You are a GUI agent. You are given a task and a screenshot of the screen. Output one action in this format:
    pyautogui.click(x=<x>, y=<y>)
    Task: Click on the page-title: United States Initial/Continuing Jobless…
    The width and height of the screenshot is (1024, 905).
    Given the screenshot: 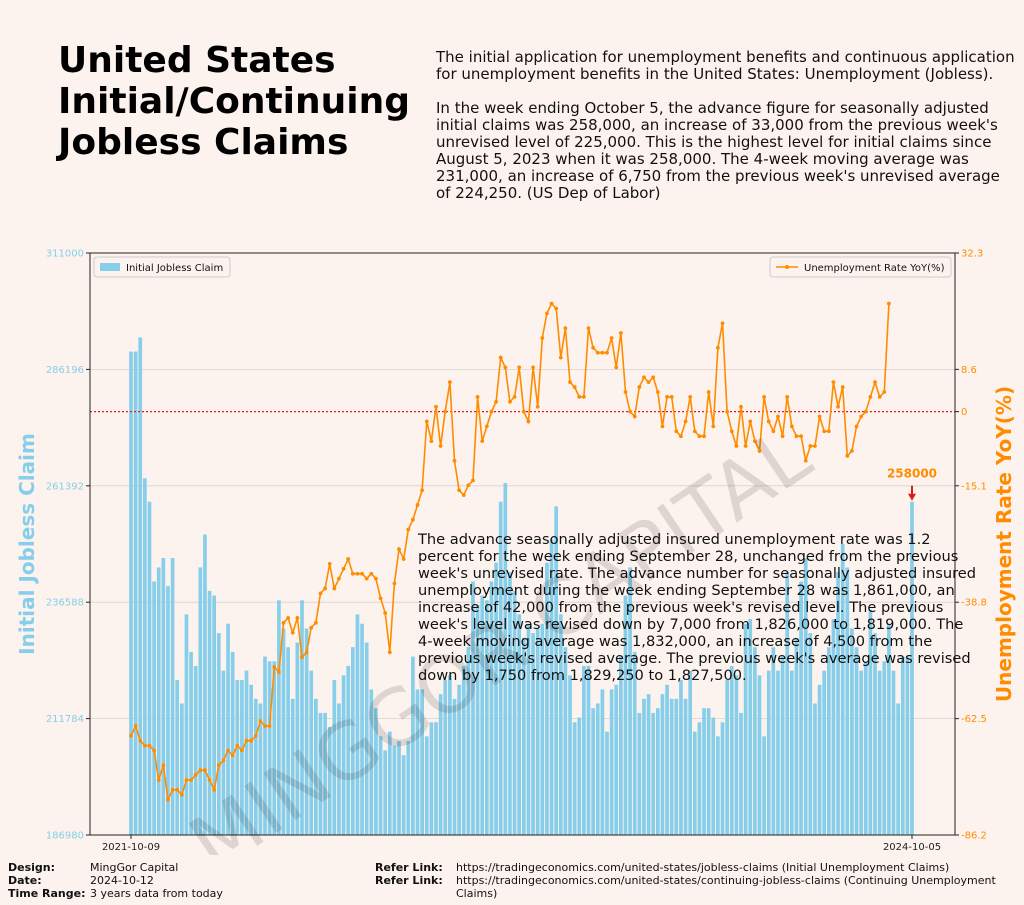 What is the action you would take?
    pyautogui.click(x=234, y=101)
    